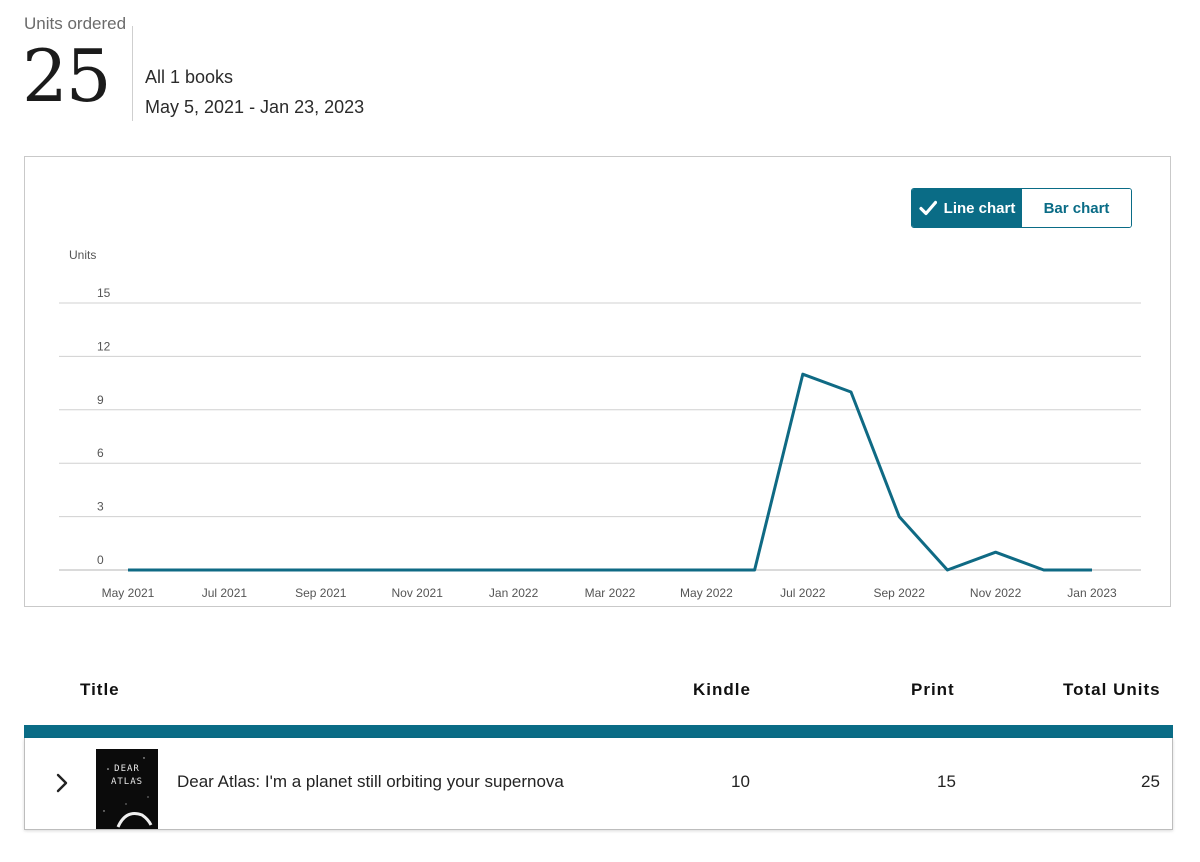 This screenshot has width=1200, height=862. What do you see at coordinates (933, 689) in the screenshot?
I see `column-header-print: Print` at bounding box center [933, 689].